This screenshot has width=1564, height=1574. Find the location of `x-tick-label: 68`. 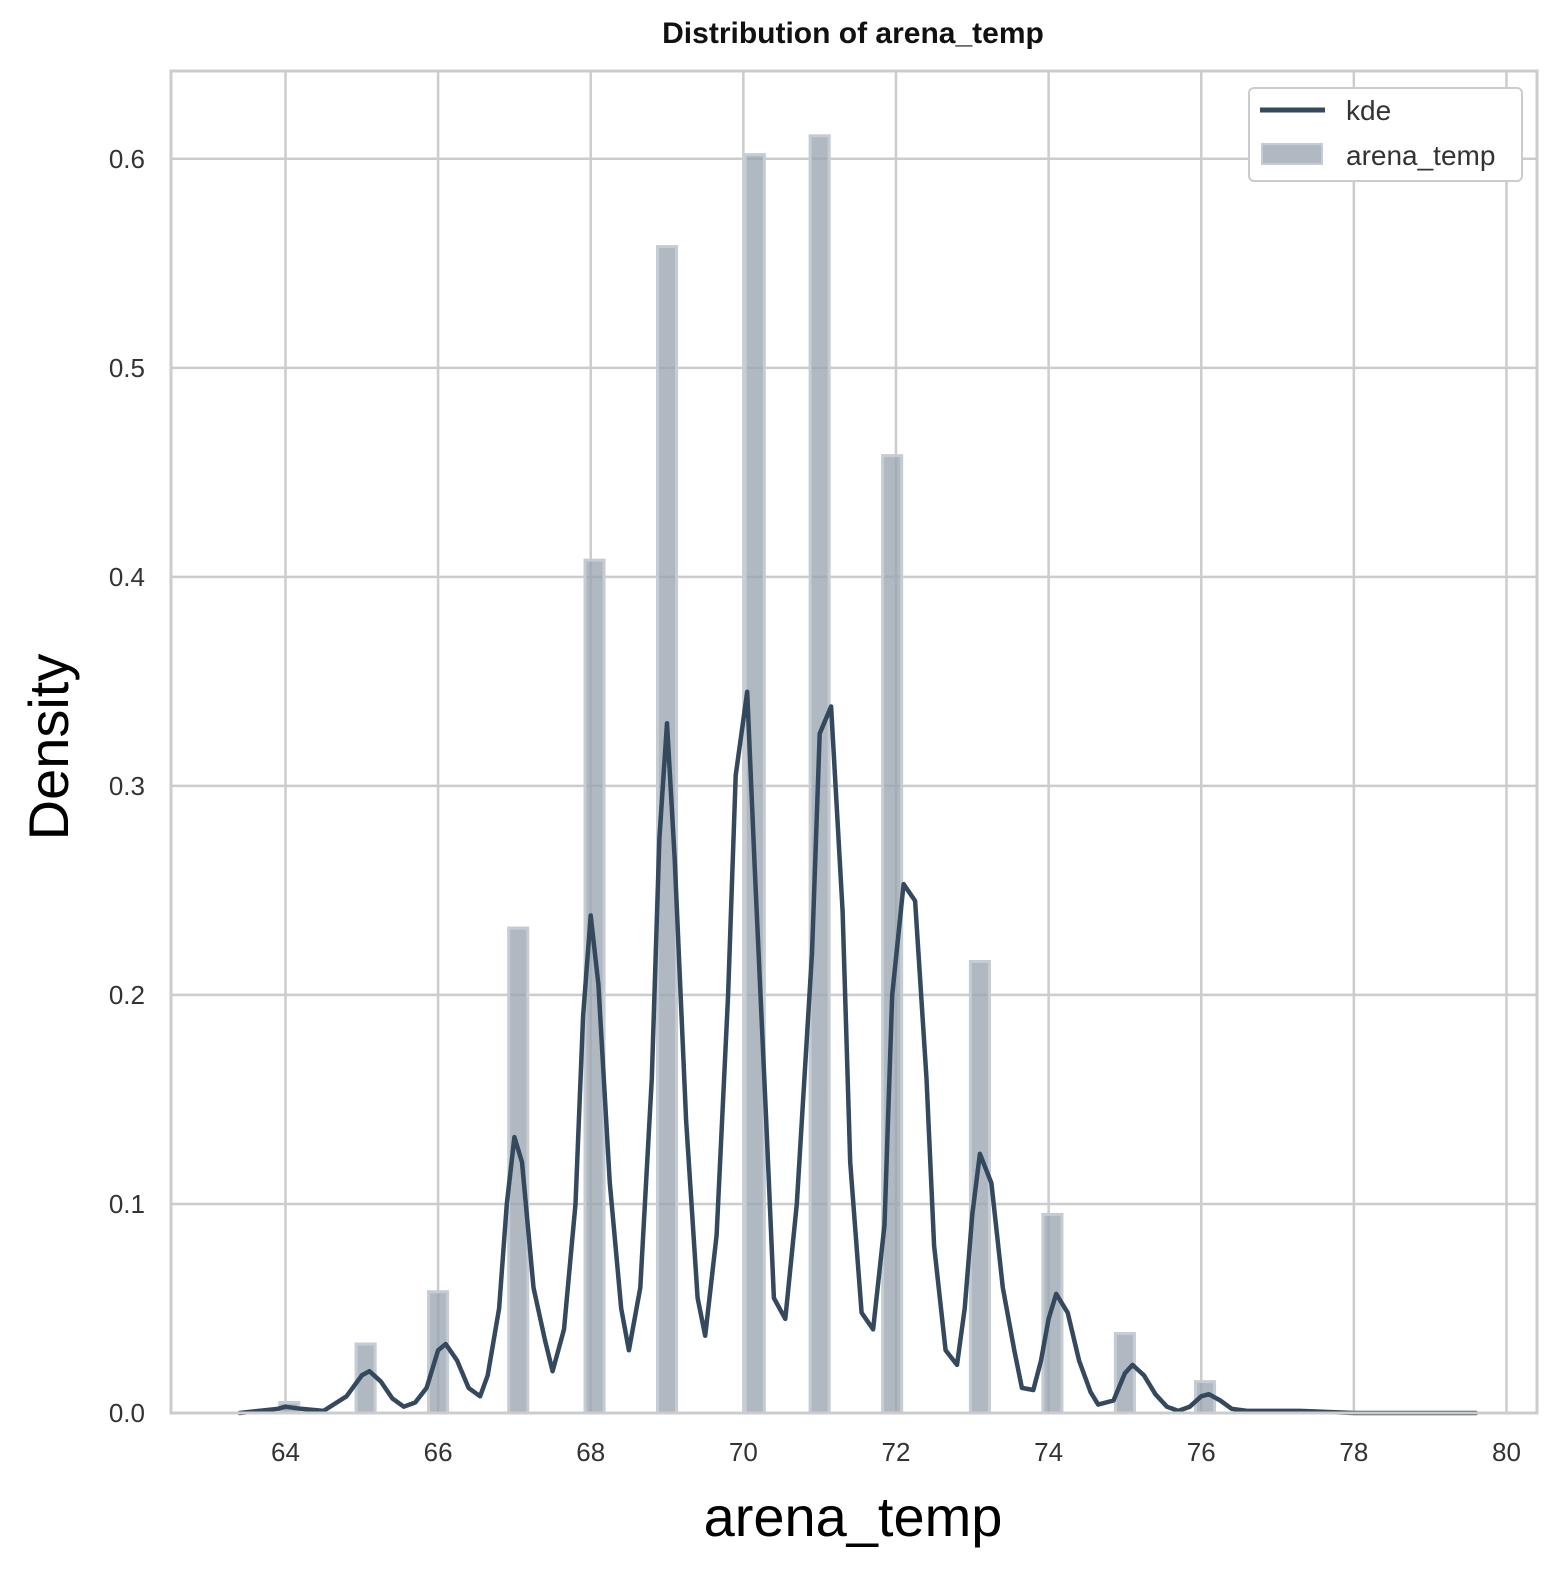

x-tick-label: 68 is located at coordinates (590, 1452).